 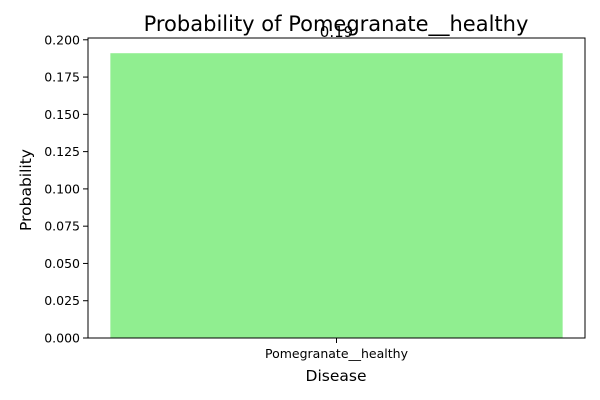 What do you see at coordinates (62, 39) in the screenshot?
I see `y-tick-label-8: 0.200` at bounding box center [62, 39].